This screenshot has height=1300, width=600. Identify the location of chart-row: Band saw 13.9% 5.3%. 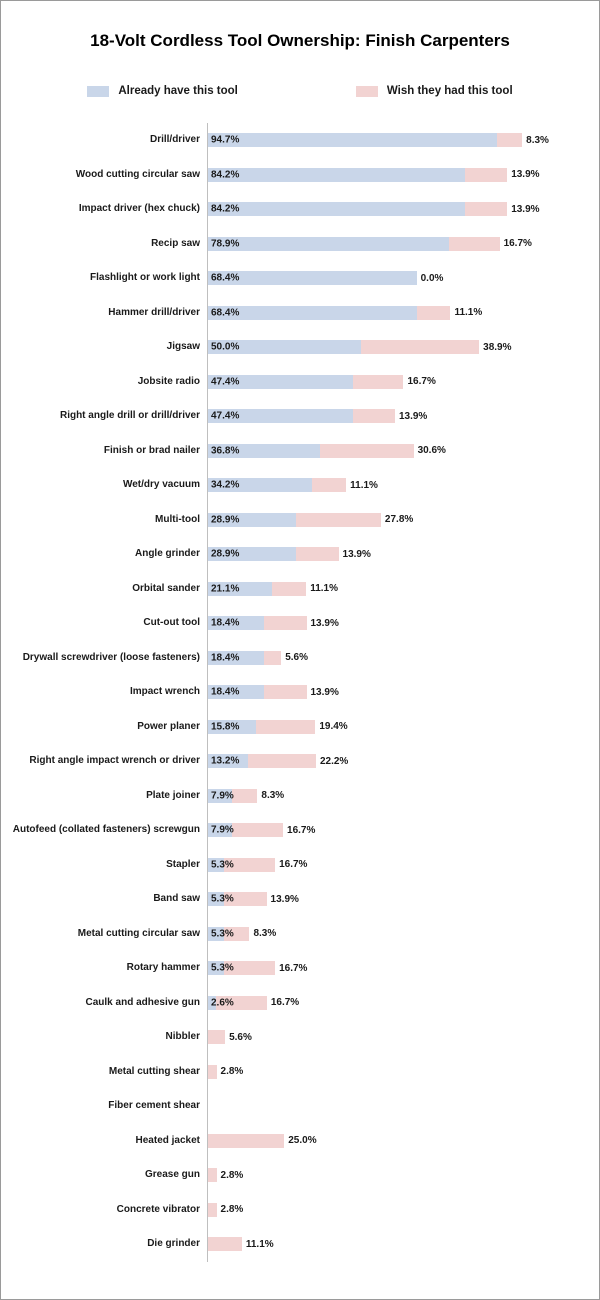
(300, 899).